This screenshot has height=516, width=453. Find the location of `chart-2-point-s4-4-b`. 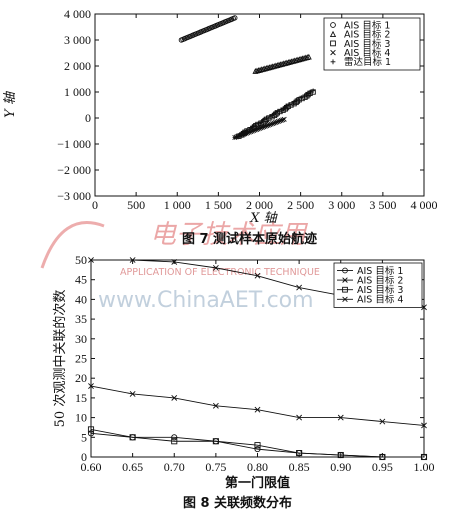

chart-2-point-s4-4-b is located at coordinates (257, 409).